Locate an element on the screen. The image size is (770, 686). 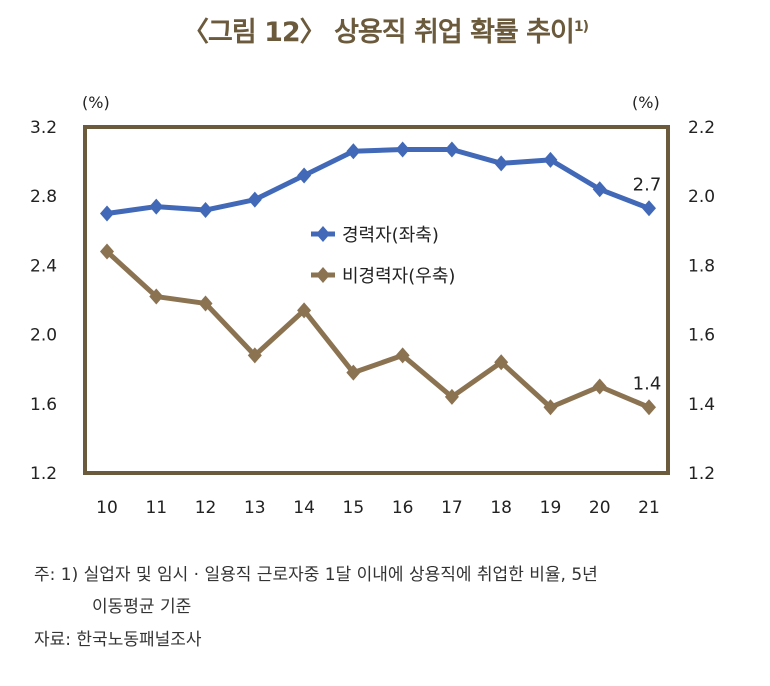
right-axis-unit: (%) is located at coordinates (646, 102).